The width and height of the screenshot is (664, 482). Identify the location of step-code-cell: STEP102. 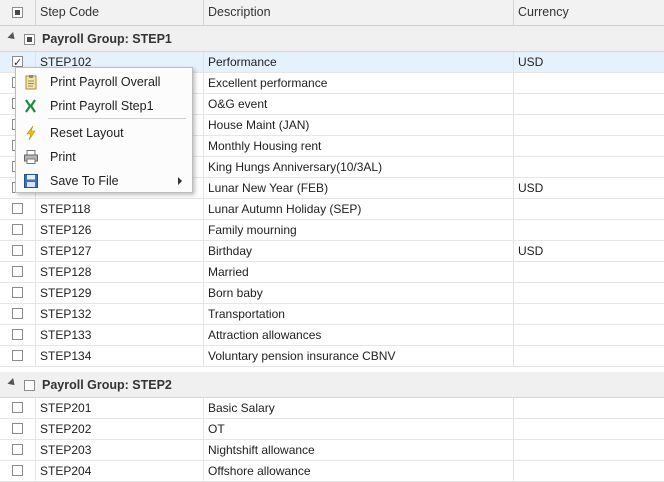
(120, 62).